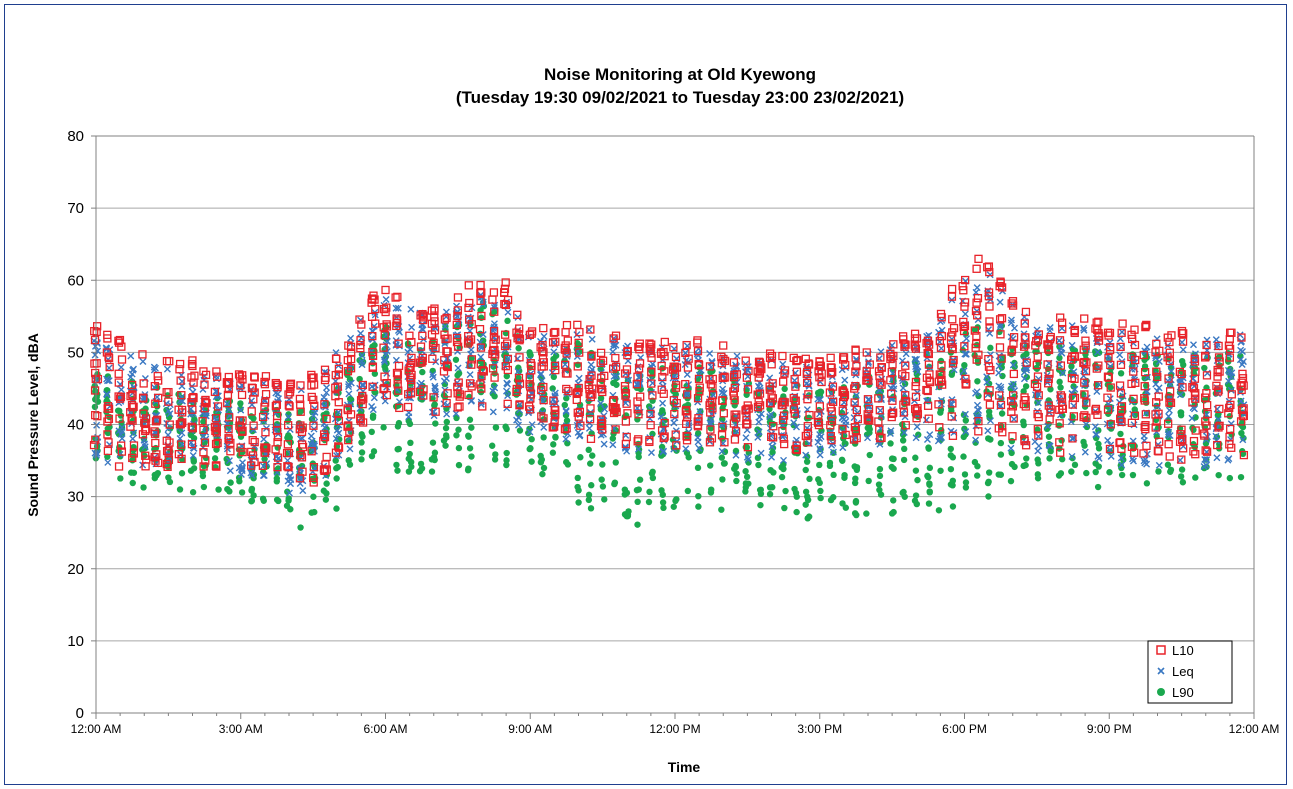 This screenshot has width=1293, height=789. I want to click on legend: L10 Leq L90, so click(1190, 672).